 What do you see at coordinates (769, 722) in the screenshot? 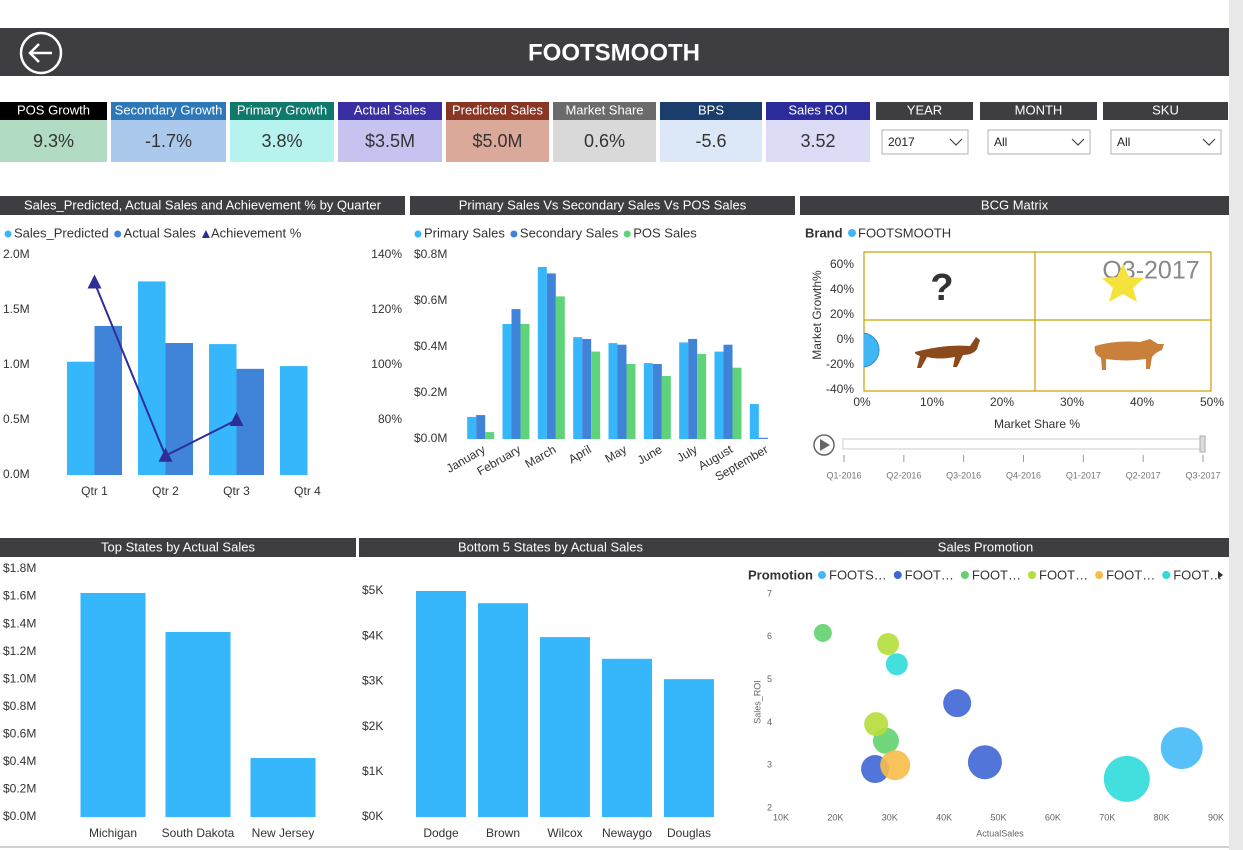
I see `y-tick-label: 4` at bounding box center [769, 722].